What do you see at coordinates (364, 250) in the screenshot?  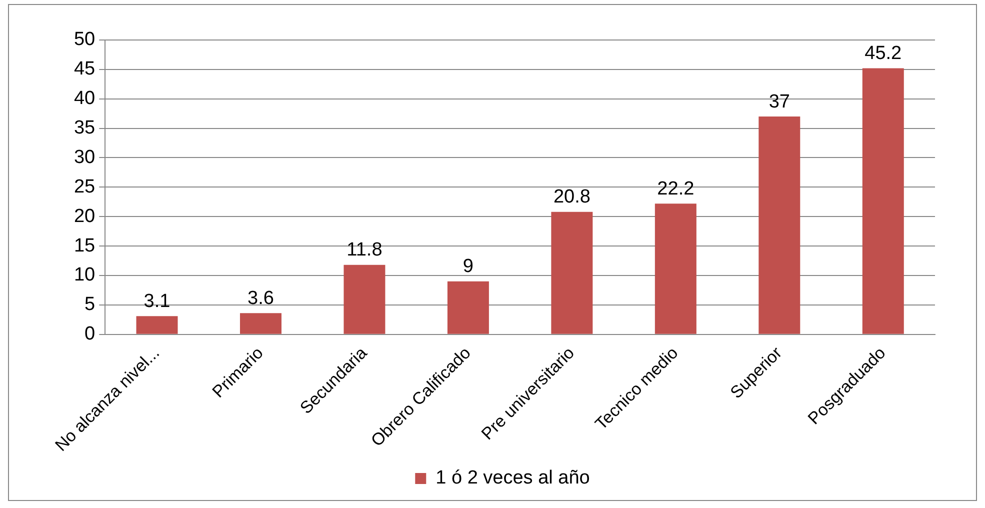 I see `data-label: 11.8` at bounding box center [364, 250].